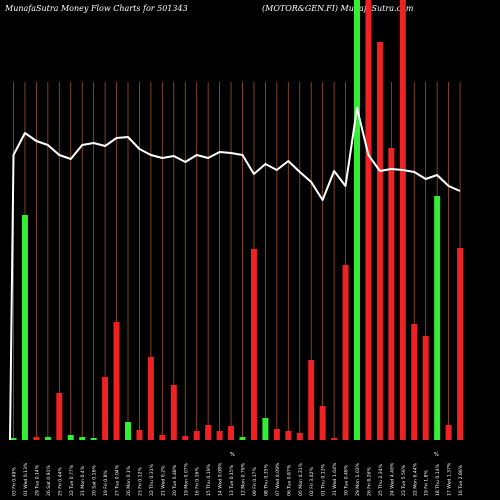  What do you see at coordinates (347, 480) in the screenshot?
I see `x-tick-label: 30 Tue 0.48%` at bounding box center [347, 480].